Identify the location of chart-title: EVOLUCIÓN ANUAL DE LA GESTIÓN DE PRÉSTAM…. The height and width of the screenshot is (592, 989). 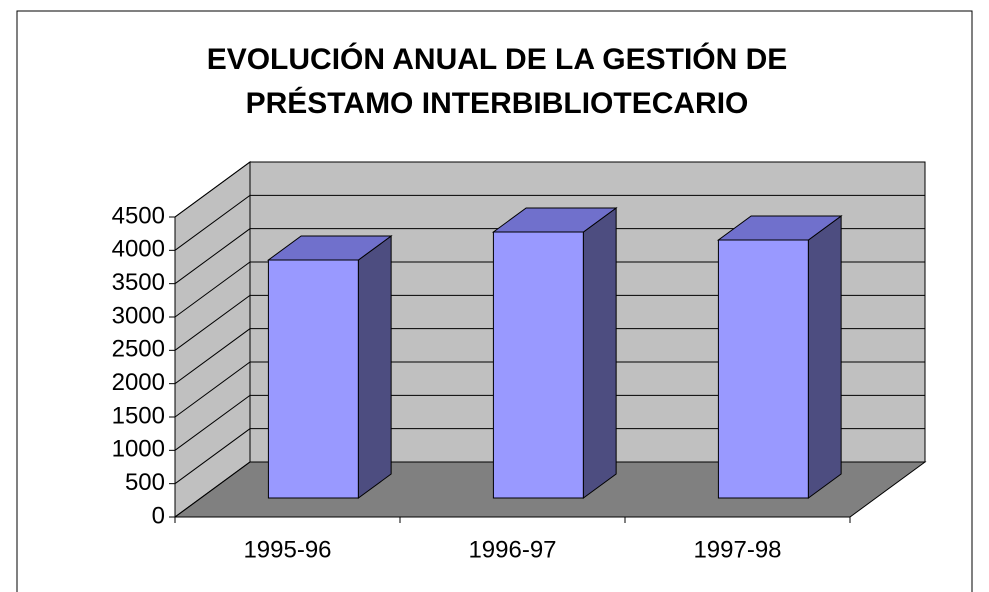
(497, 81).